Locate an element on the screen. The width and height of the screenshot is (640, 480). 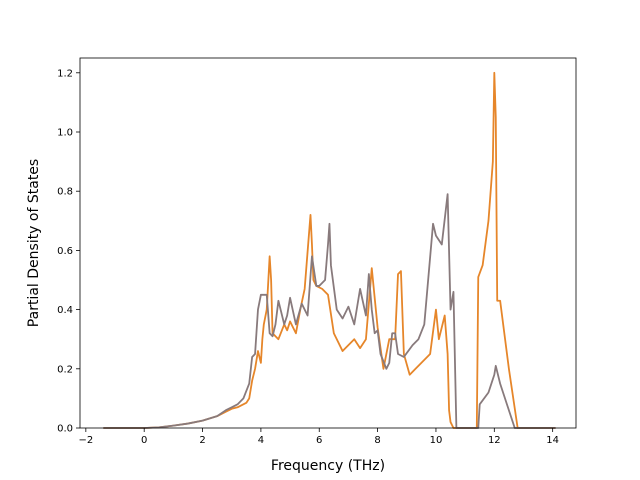
x-tick-label: 12 is located at coordinates (494, 440).